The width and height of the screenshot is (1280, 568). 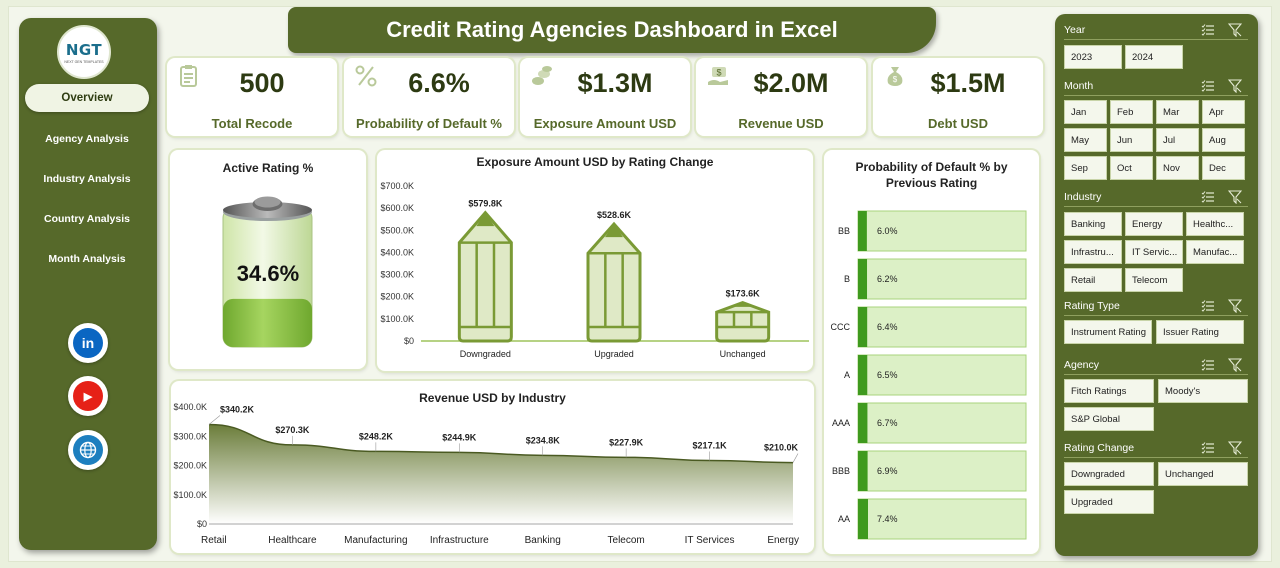 What do you see at coordinates (268, 259) in the screenshot?
I see `active-rating-panel: Active Rating % 34.6%` at bounding box center [268, 259].